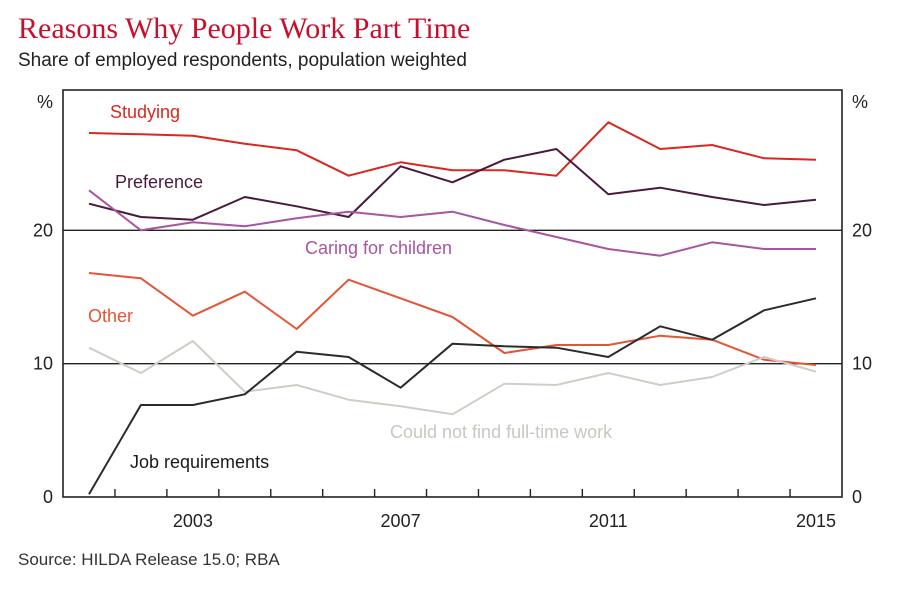 This screenshot has height=589, width=912. What do you see at coordinates (244, 28) in the screenshot?
I see `chart-title: Reasons Why People Work Part Time` at bounding box center [244, 28].